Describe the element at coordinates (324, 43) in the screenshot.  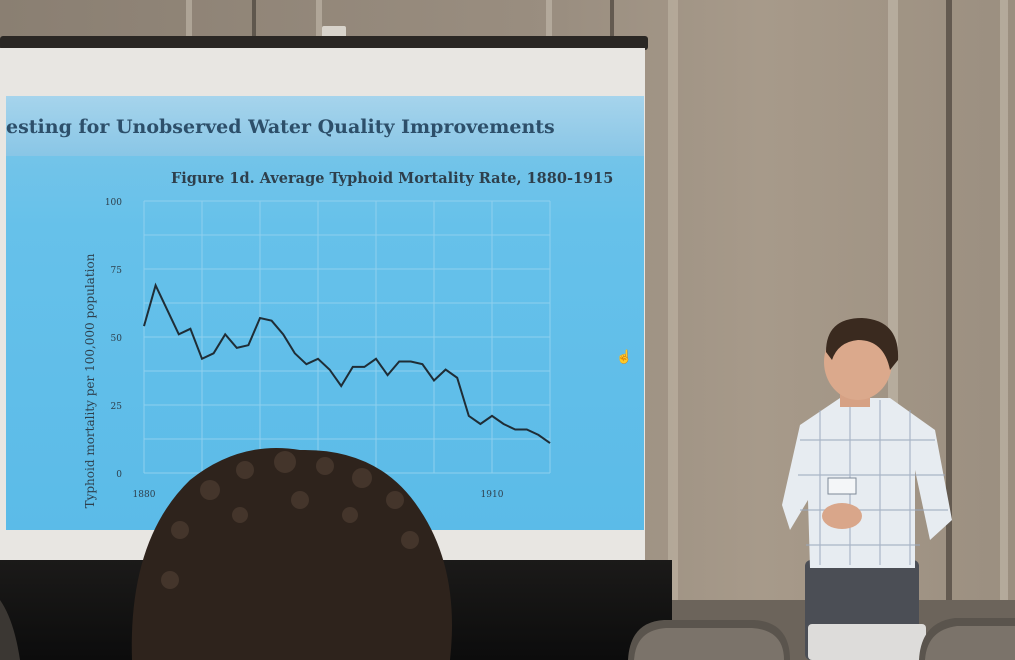
I see `projection-screen-bar` at that location.